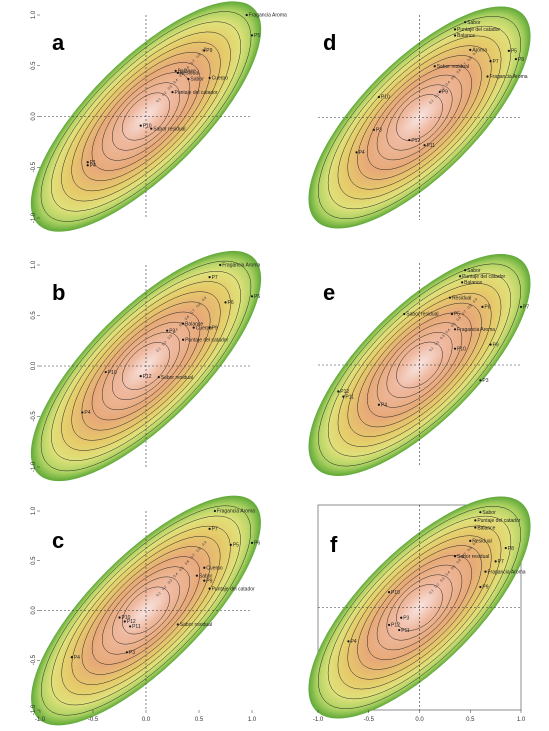  What do you see at coordinates (470, 720) in the screenshot?
I see `x-tick-label: 0.5` at bounding box center [470, 720].